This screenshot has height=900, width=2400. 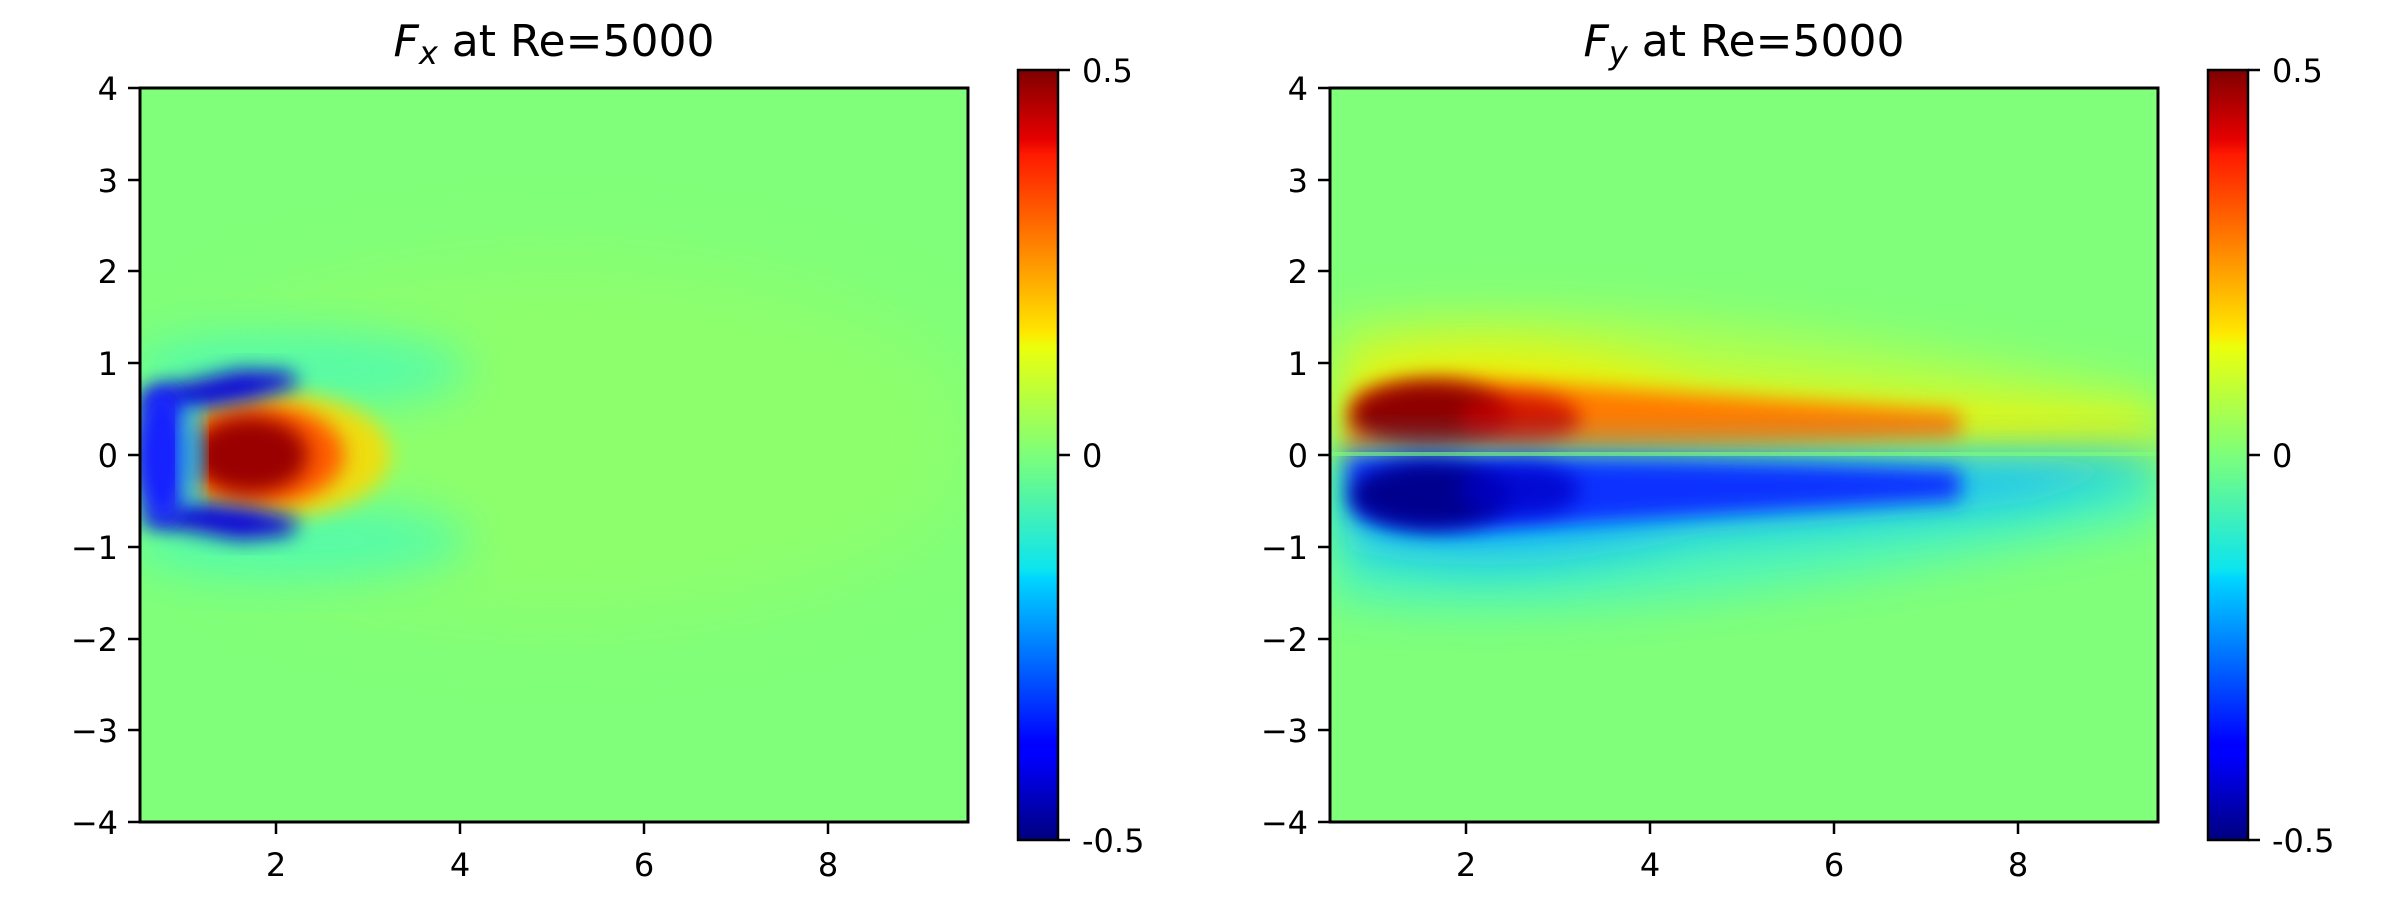 I want to click on panel-title: Fx at Re=5000, so click(x=554, y=44).